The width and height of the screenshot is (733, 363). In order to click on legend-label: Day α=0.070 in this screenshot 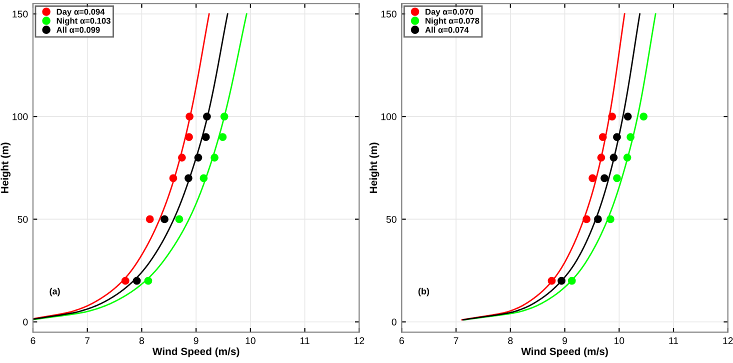, I will do `click(450, 12)`.